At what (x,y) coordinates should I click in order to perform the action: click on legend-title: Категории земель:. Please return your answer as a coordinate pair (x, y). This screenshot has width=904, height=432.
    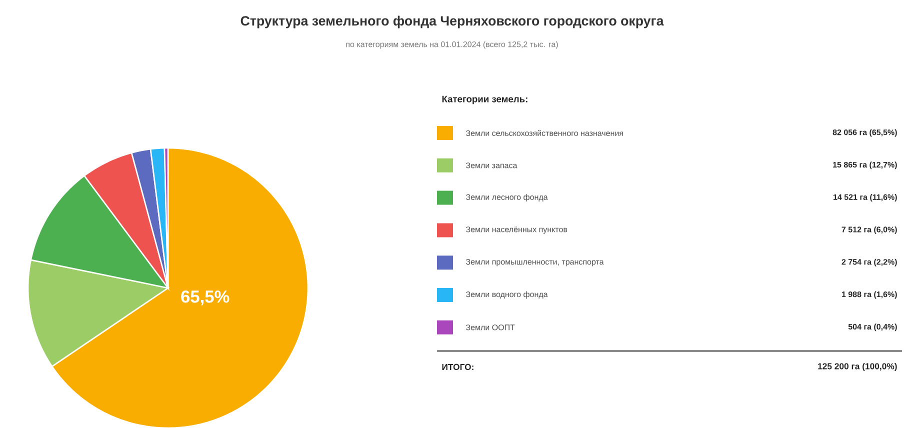
    Looking at the image, I should click on (485, 100).